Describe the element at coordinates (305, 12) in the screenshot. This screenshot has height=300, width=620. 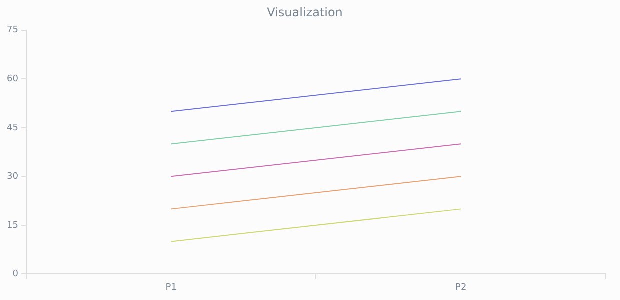
I see `chart-title: Visualization` at that location.